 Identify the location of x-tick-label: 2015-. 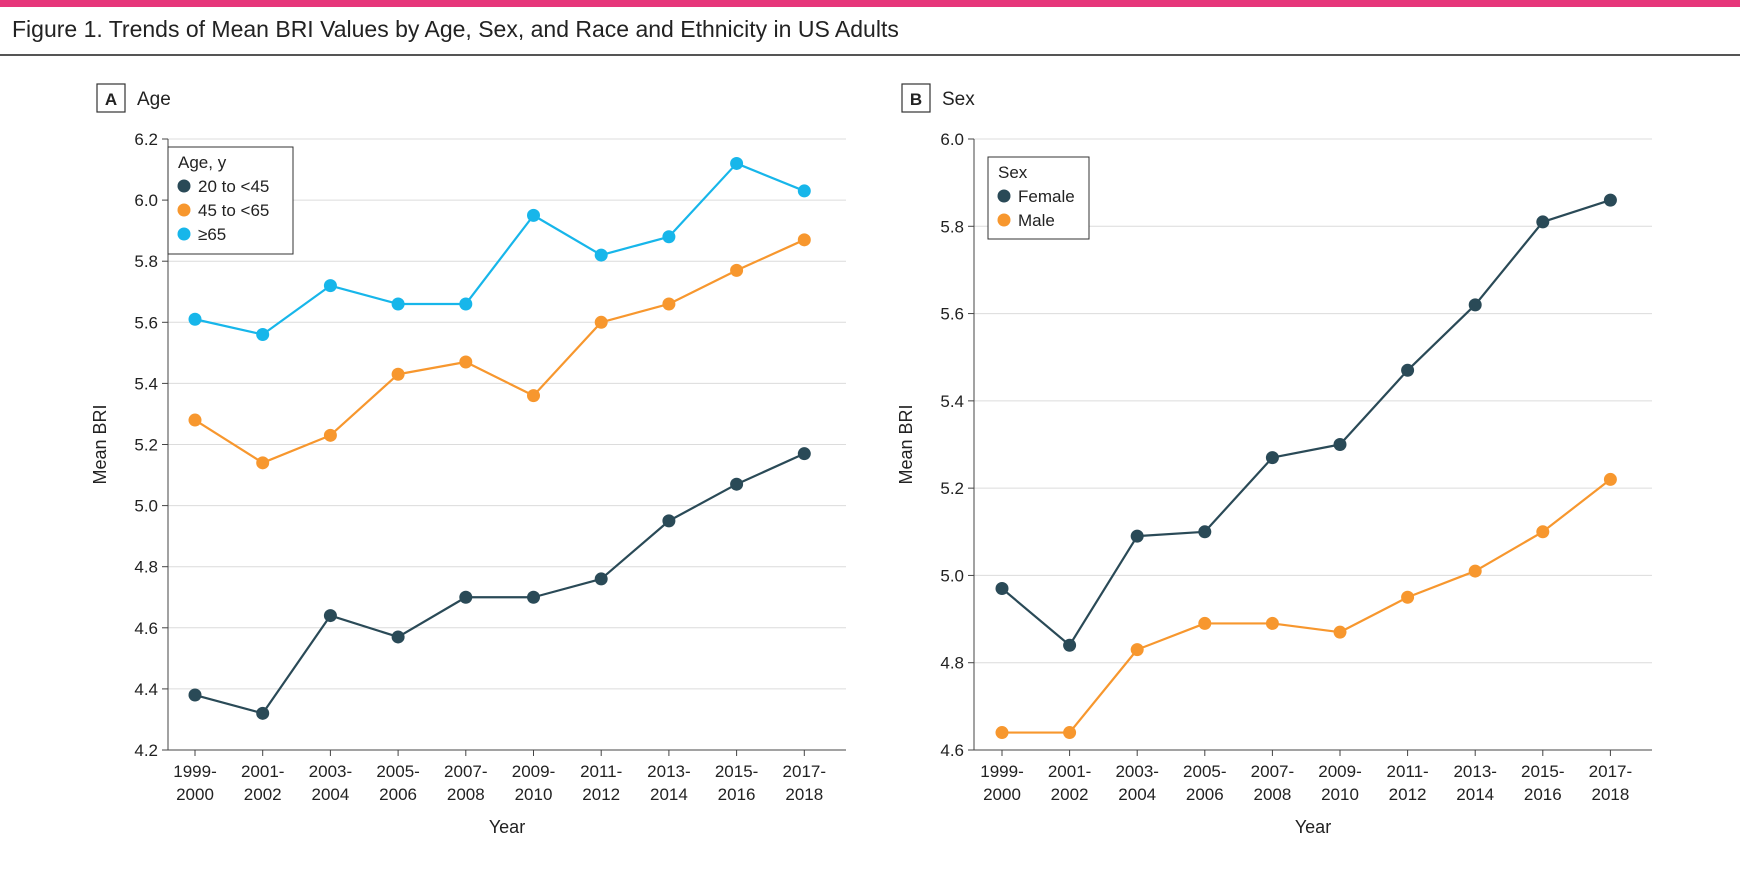
(1542, 771).